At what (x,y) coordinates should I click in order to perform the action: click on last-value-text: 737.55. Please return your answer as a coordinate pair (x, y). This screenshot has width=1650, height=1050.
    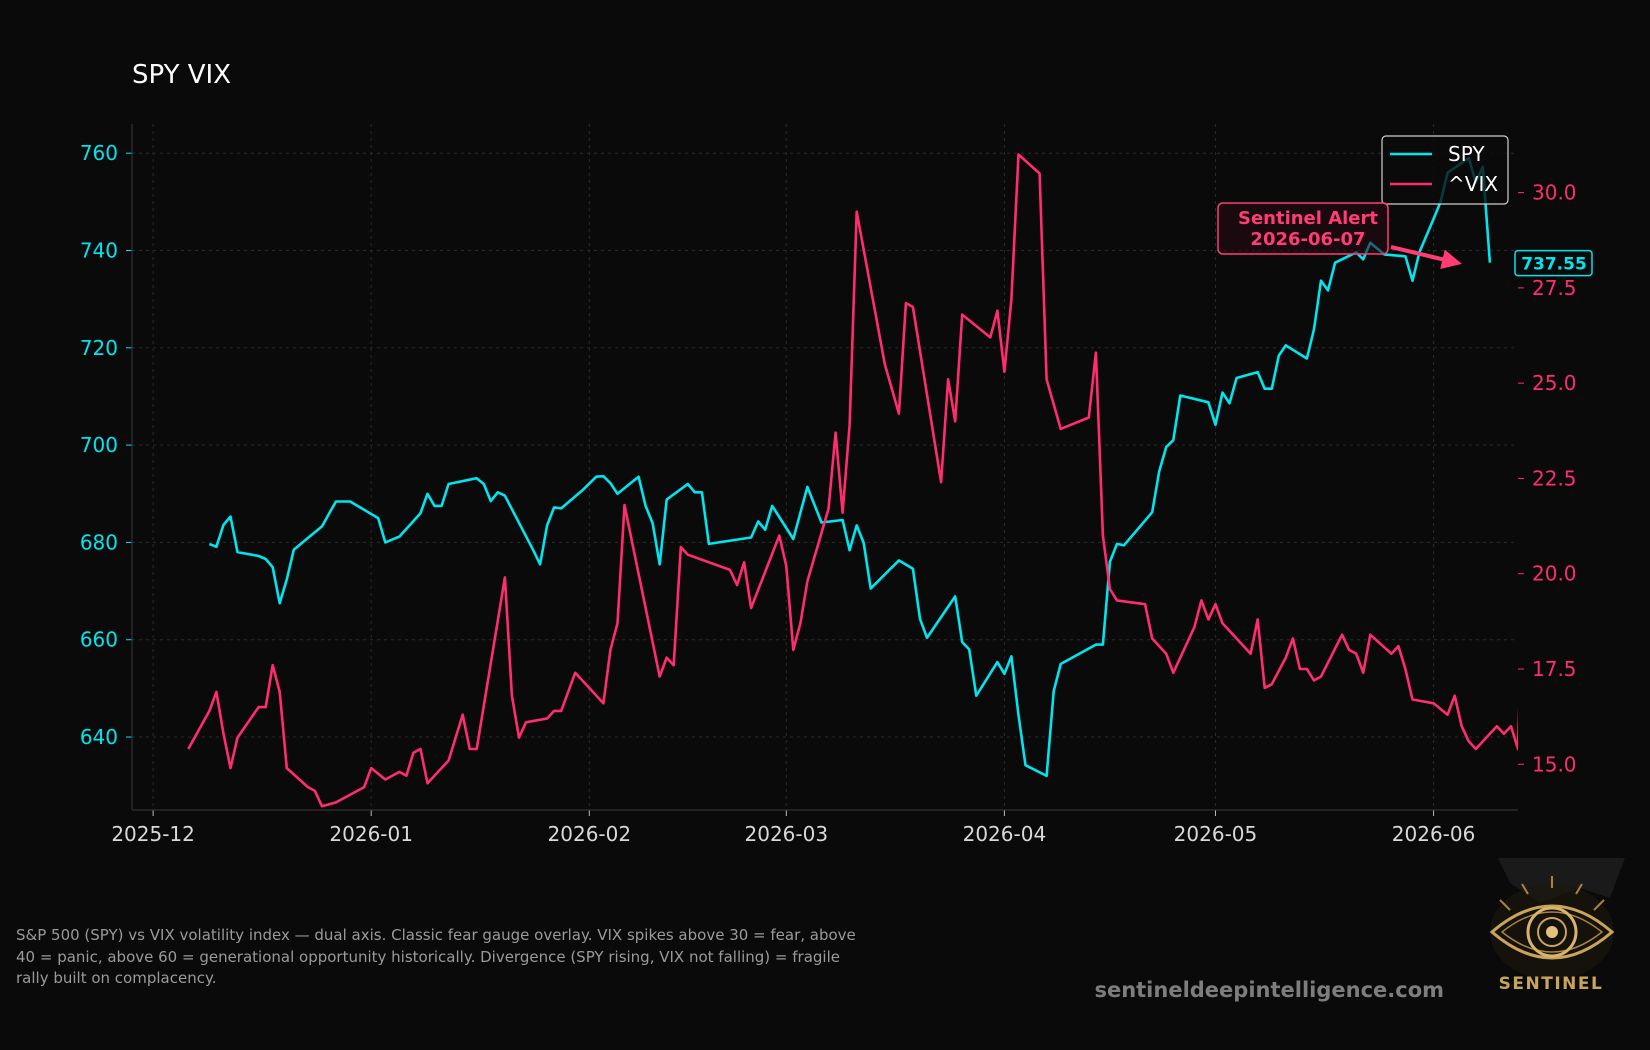
    Looking at the image, I should click on (1554, 265).